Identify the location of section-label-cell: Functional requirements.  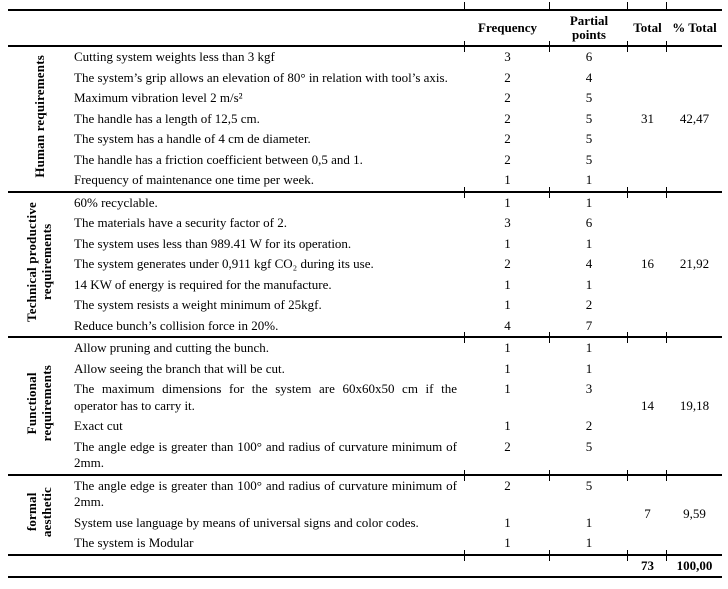
(39, 406).